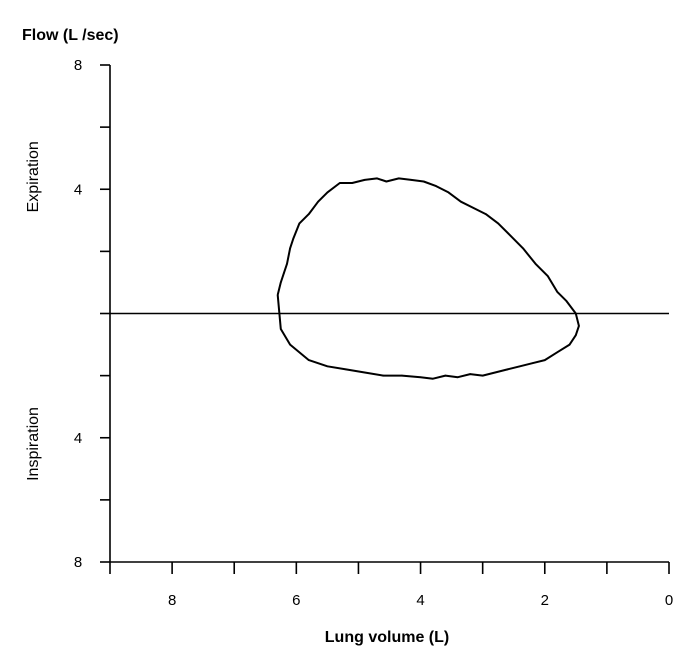 The width and height of the screenshot is (700, 670). I want to click on region-labels: Expiration Inspiration, so click(33, 311).